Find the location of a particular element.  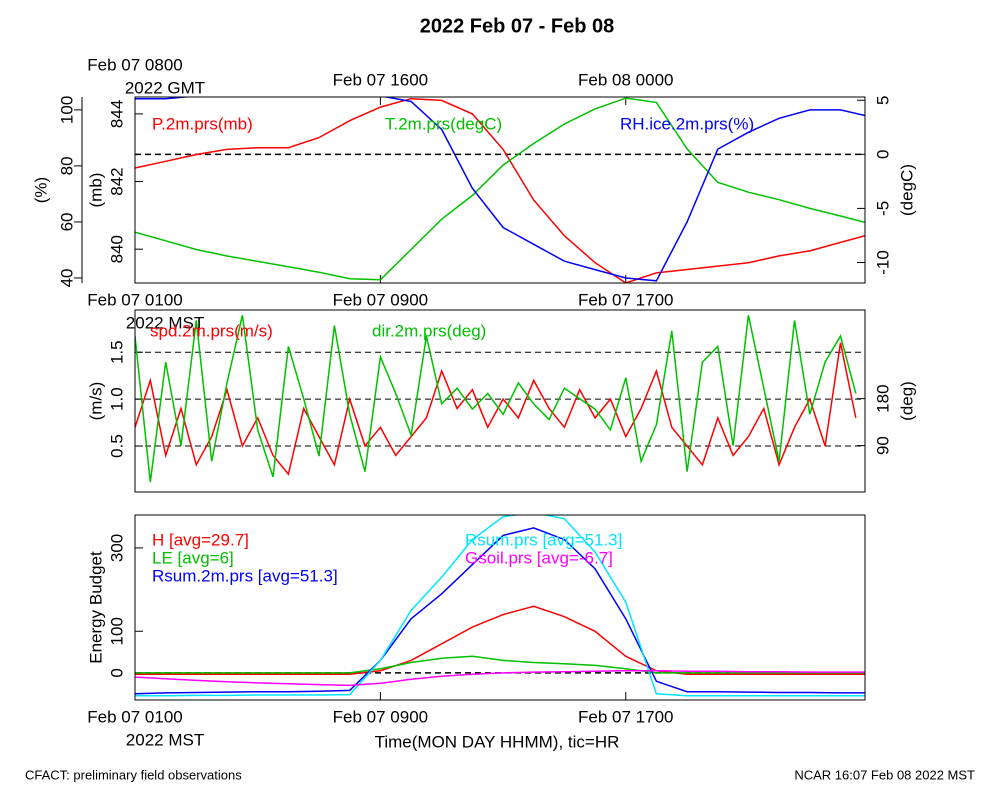

y2-axis-title: (deg) is located at coordinates (906, 401).